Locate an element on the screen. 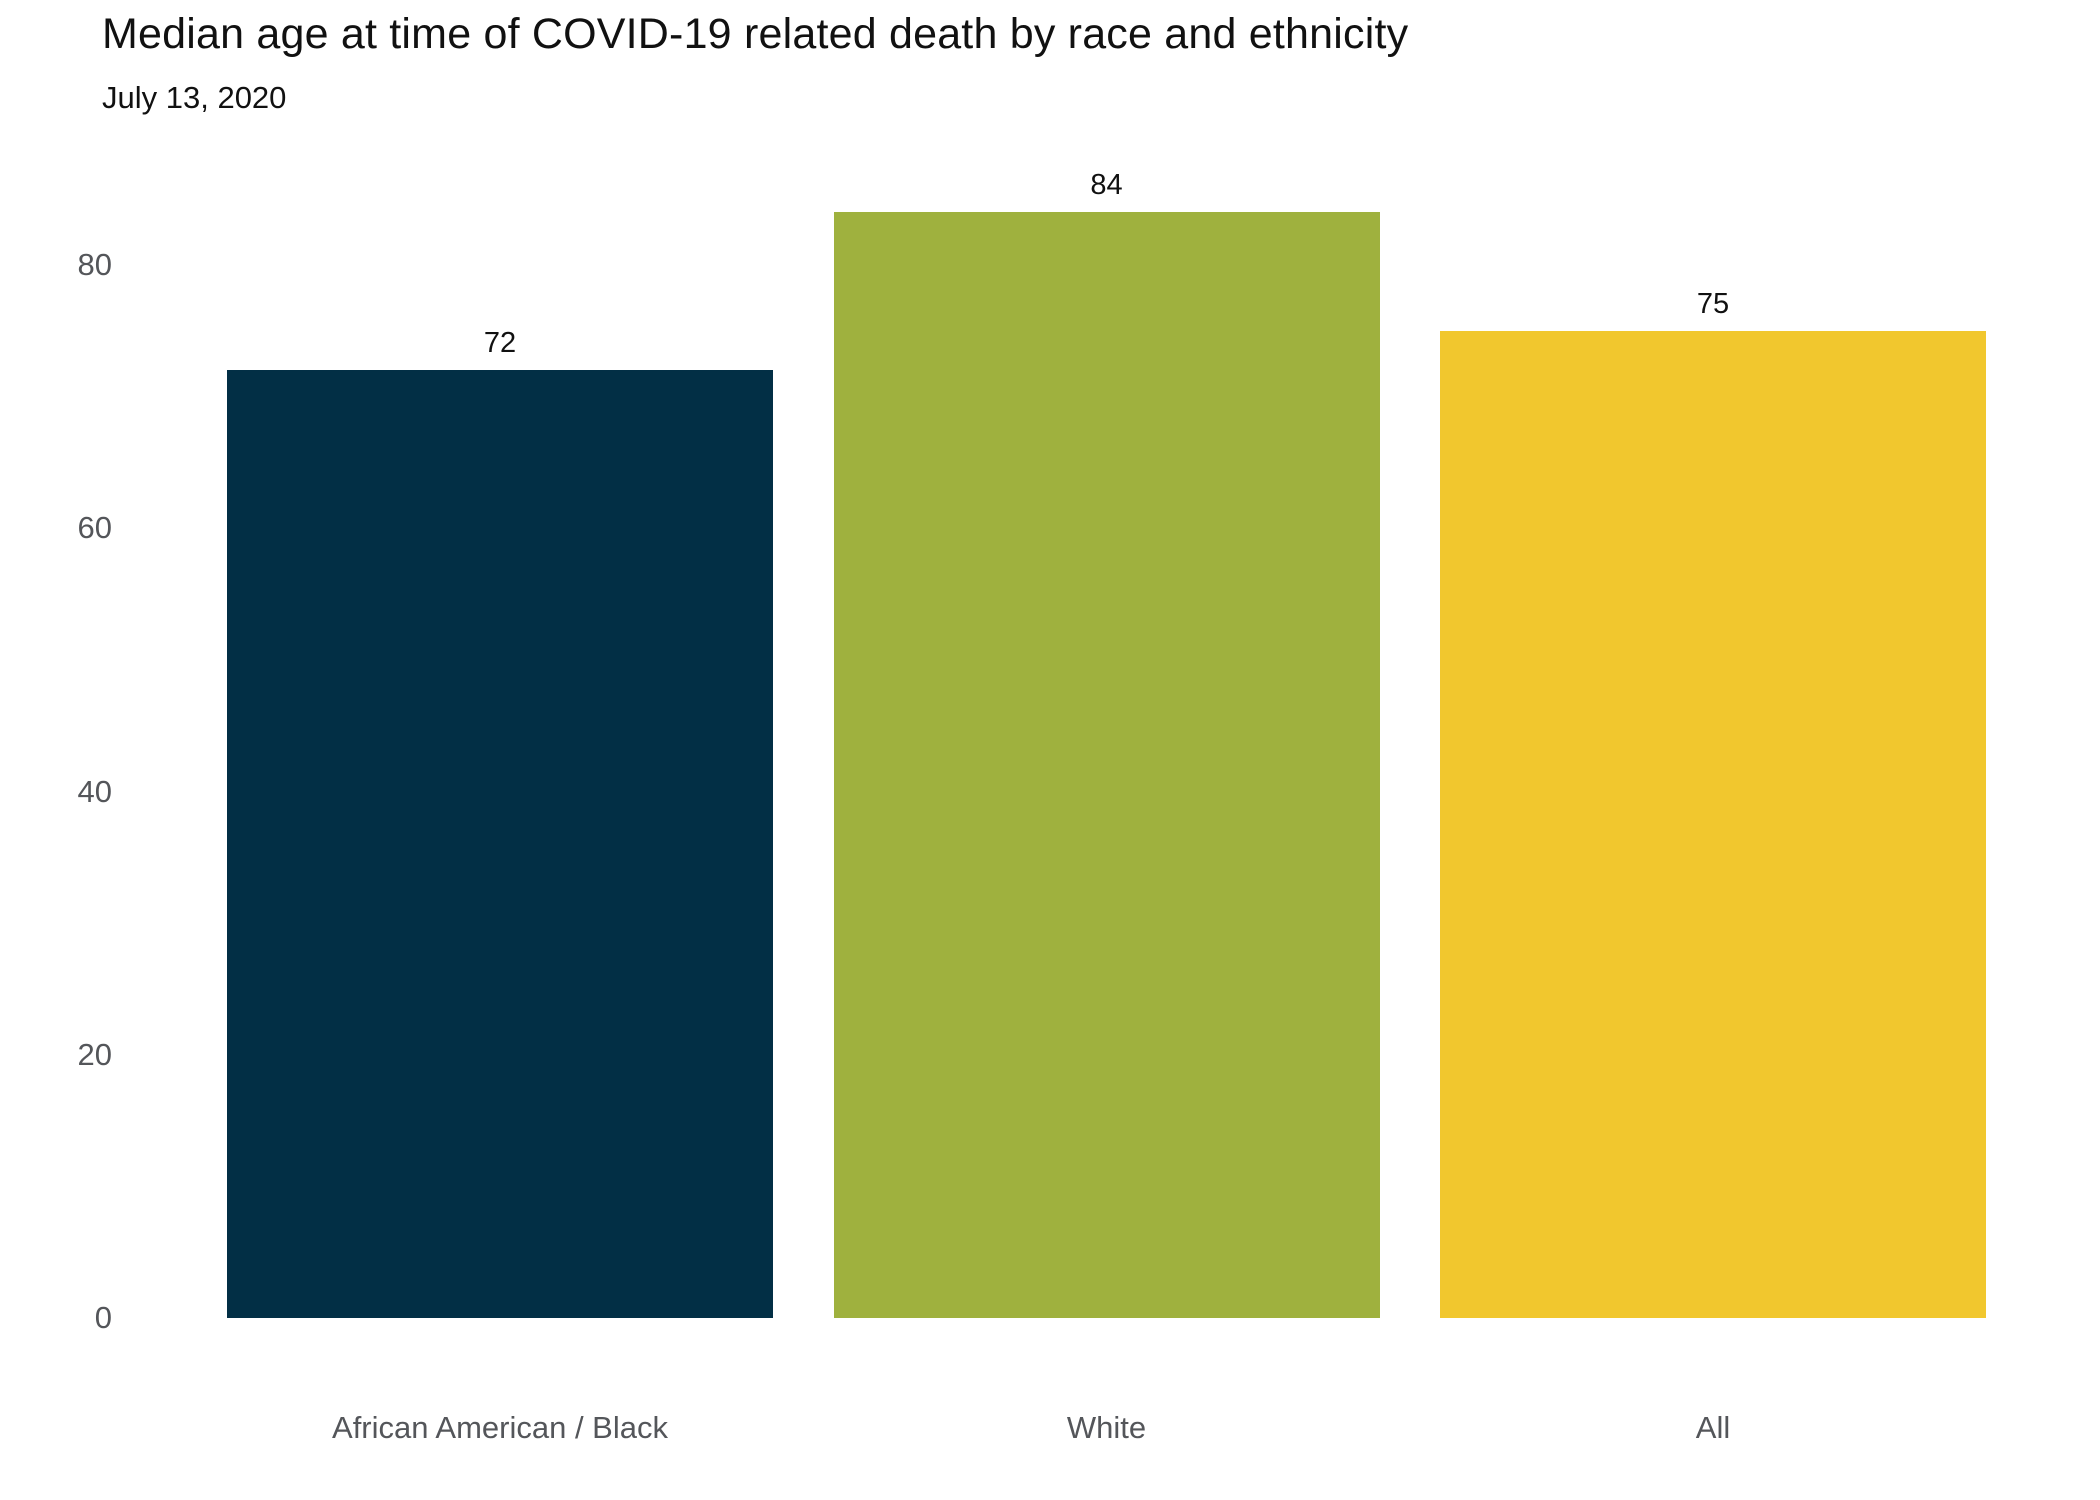  y-axis-tick-label: 40 is located at coordinates (94, 791).